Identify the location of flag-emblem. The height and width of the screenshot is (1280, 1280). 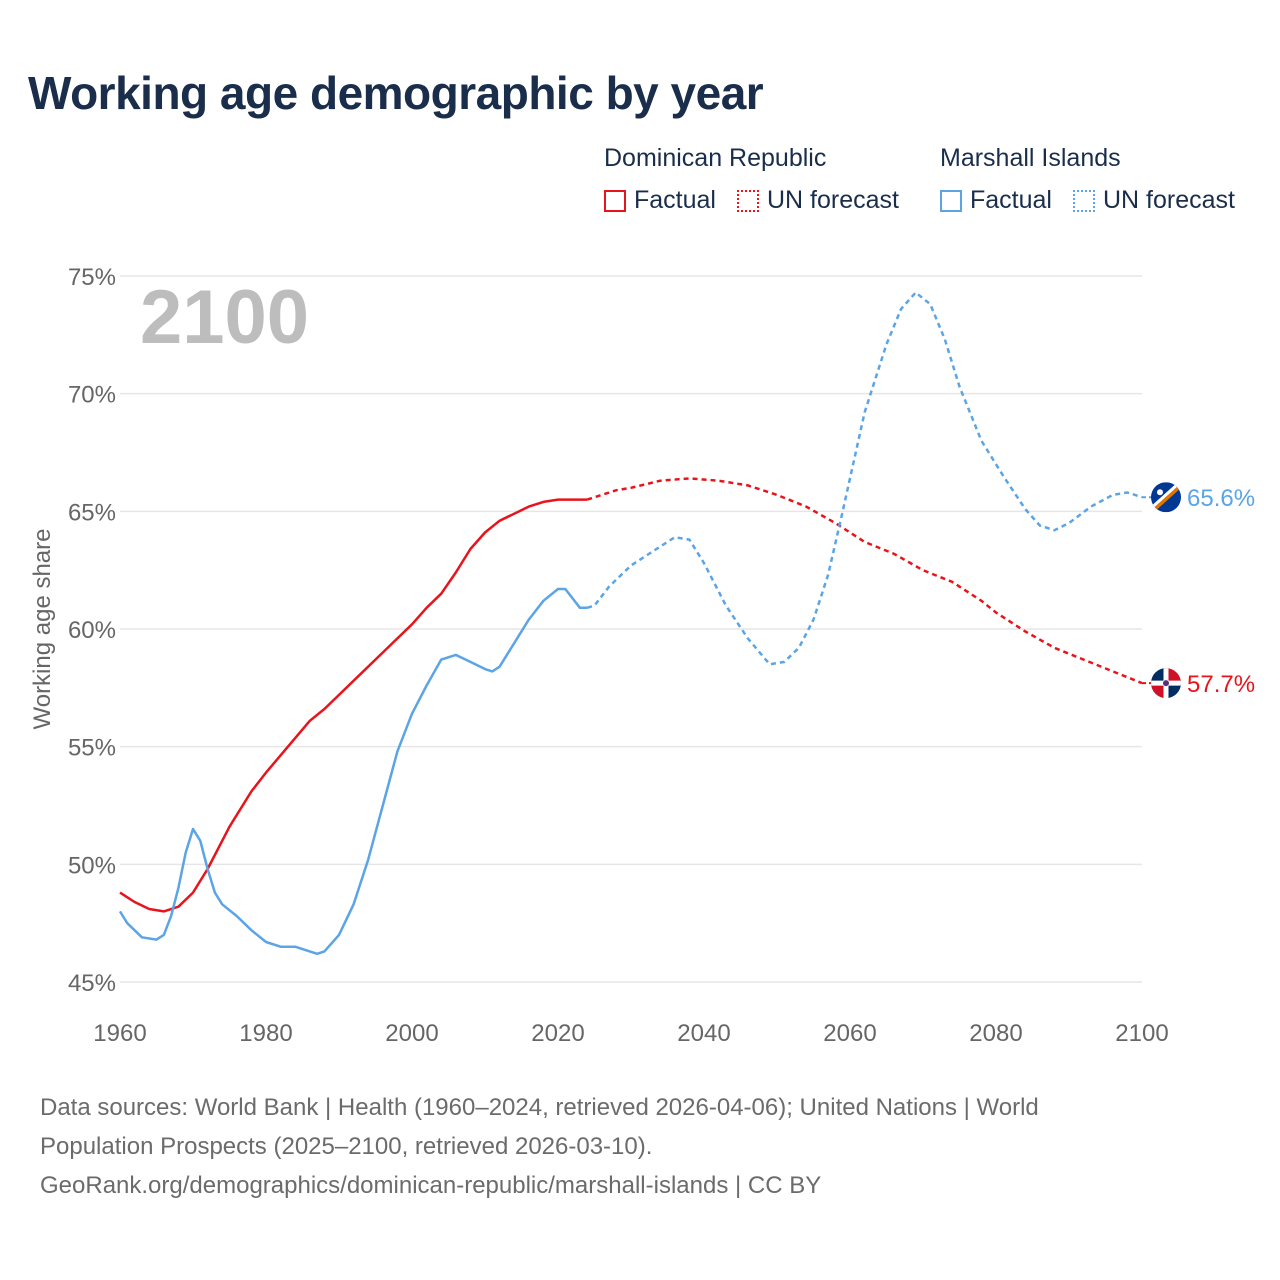
(1166, 683).